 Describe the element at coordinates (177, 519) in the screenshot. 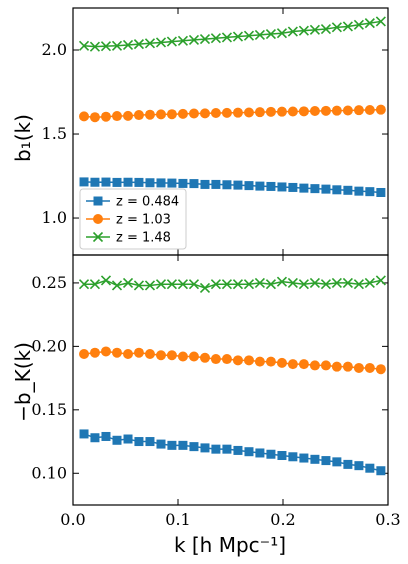

I see `xtick-label: 0.1` at that location.